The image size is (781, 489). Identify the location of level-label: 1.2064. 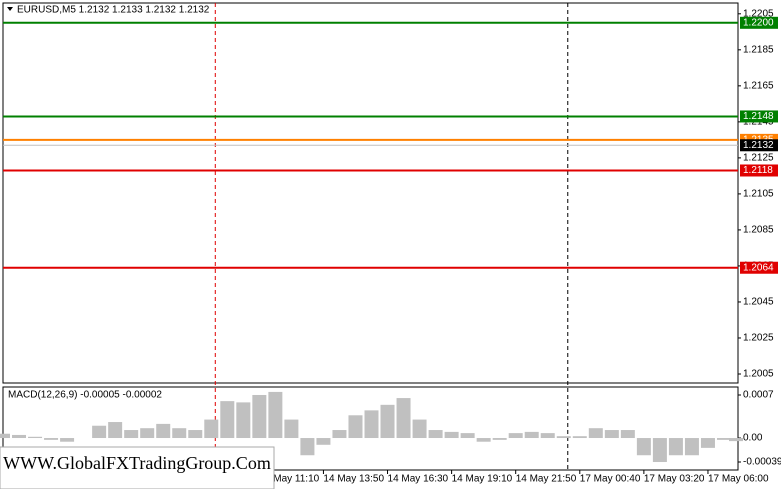
(758, 267).